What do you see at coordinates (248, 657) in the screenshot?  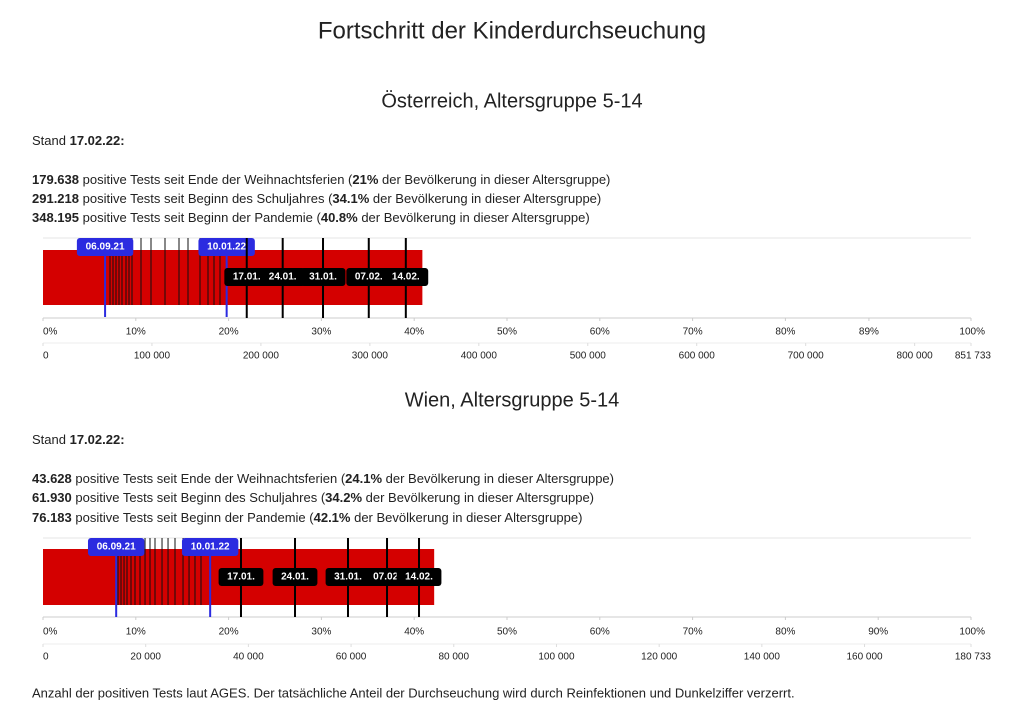 I see `x-tick-label: 40 000` at bounding box center [248, 657].